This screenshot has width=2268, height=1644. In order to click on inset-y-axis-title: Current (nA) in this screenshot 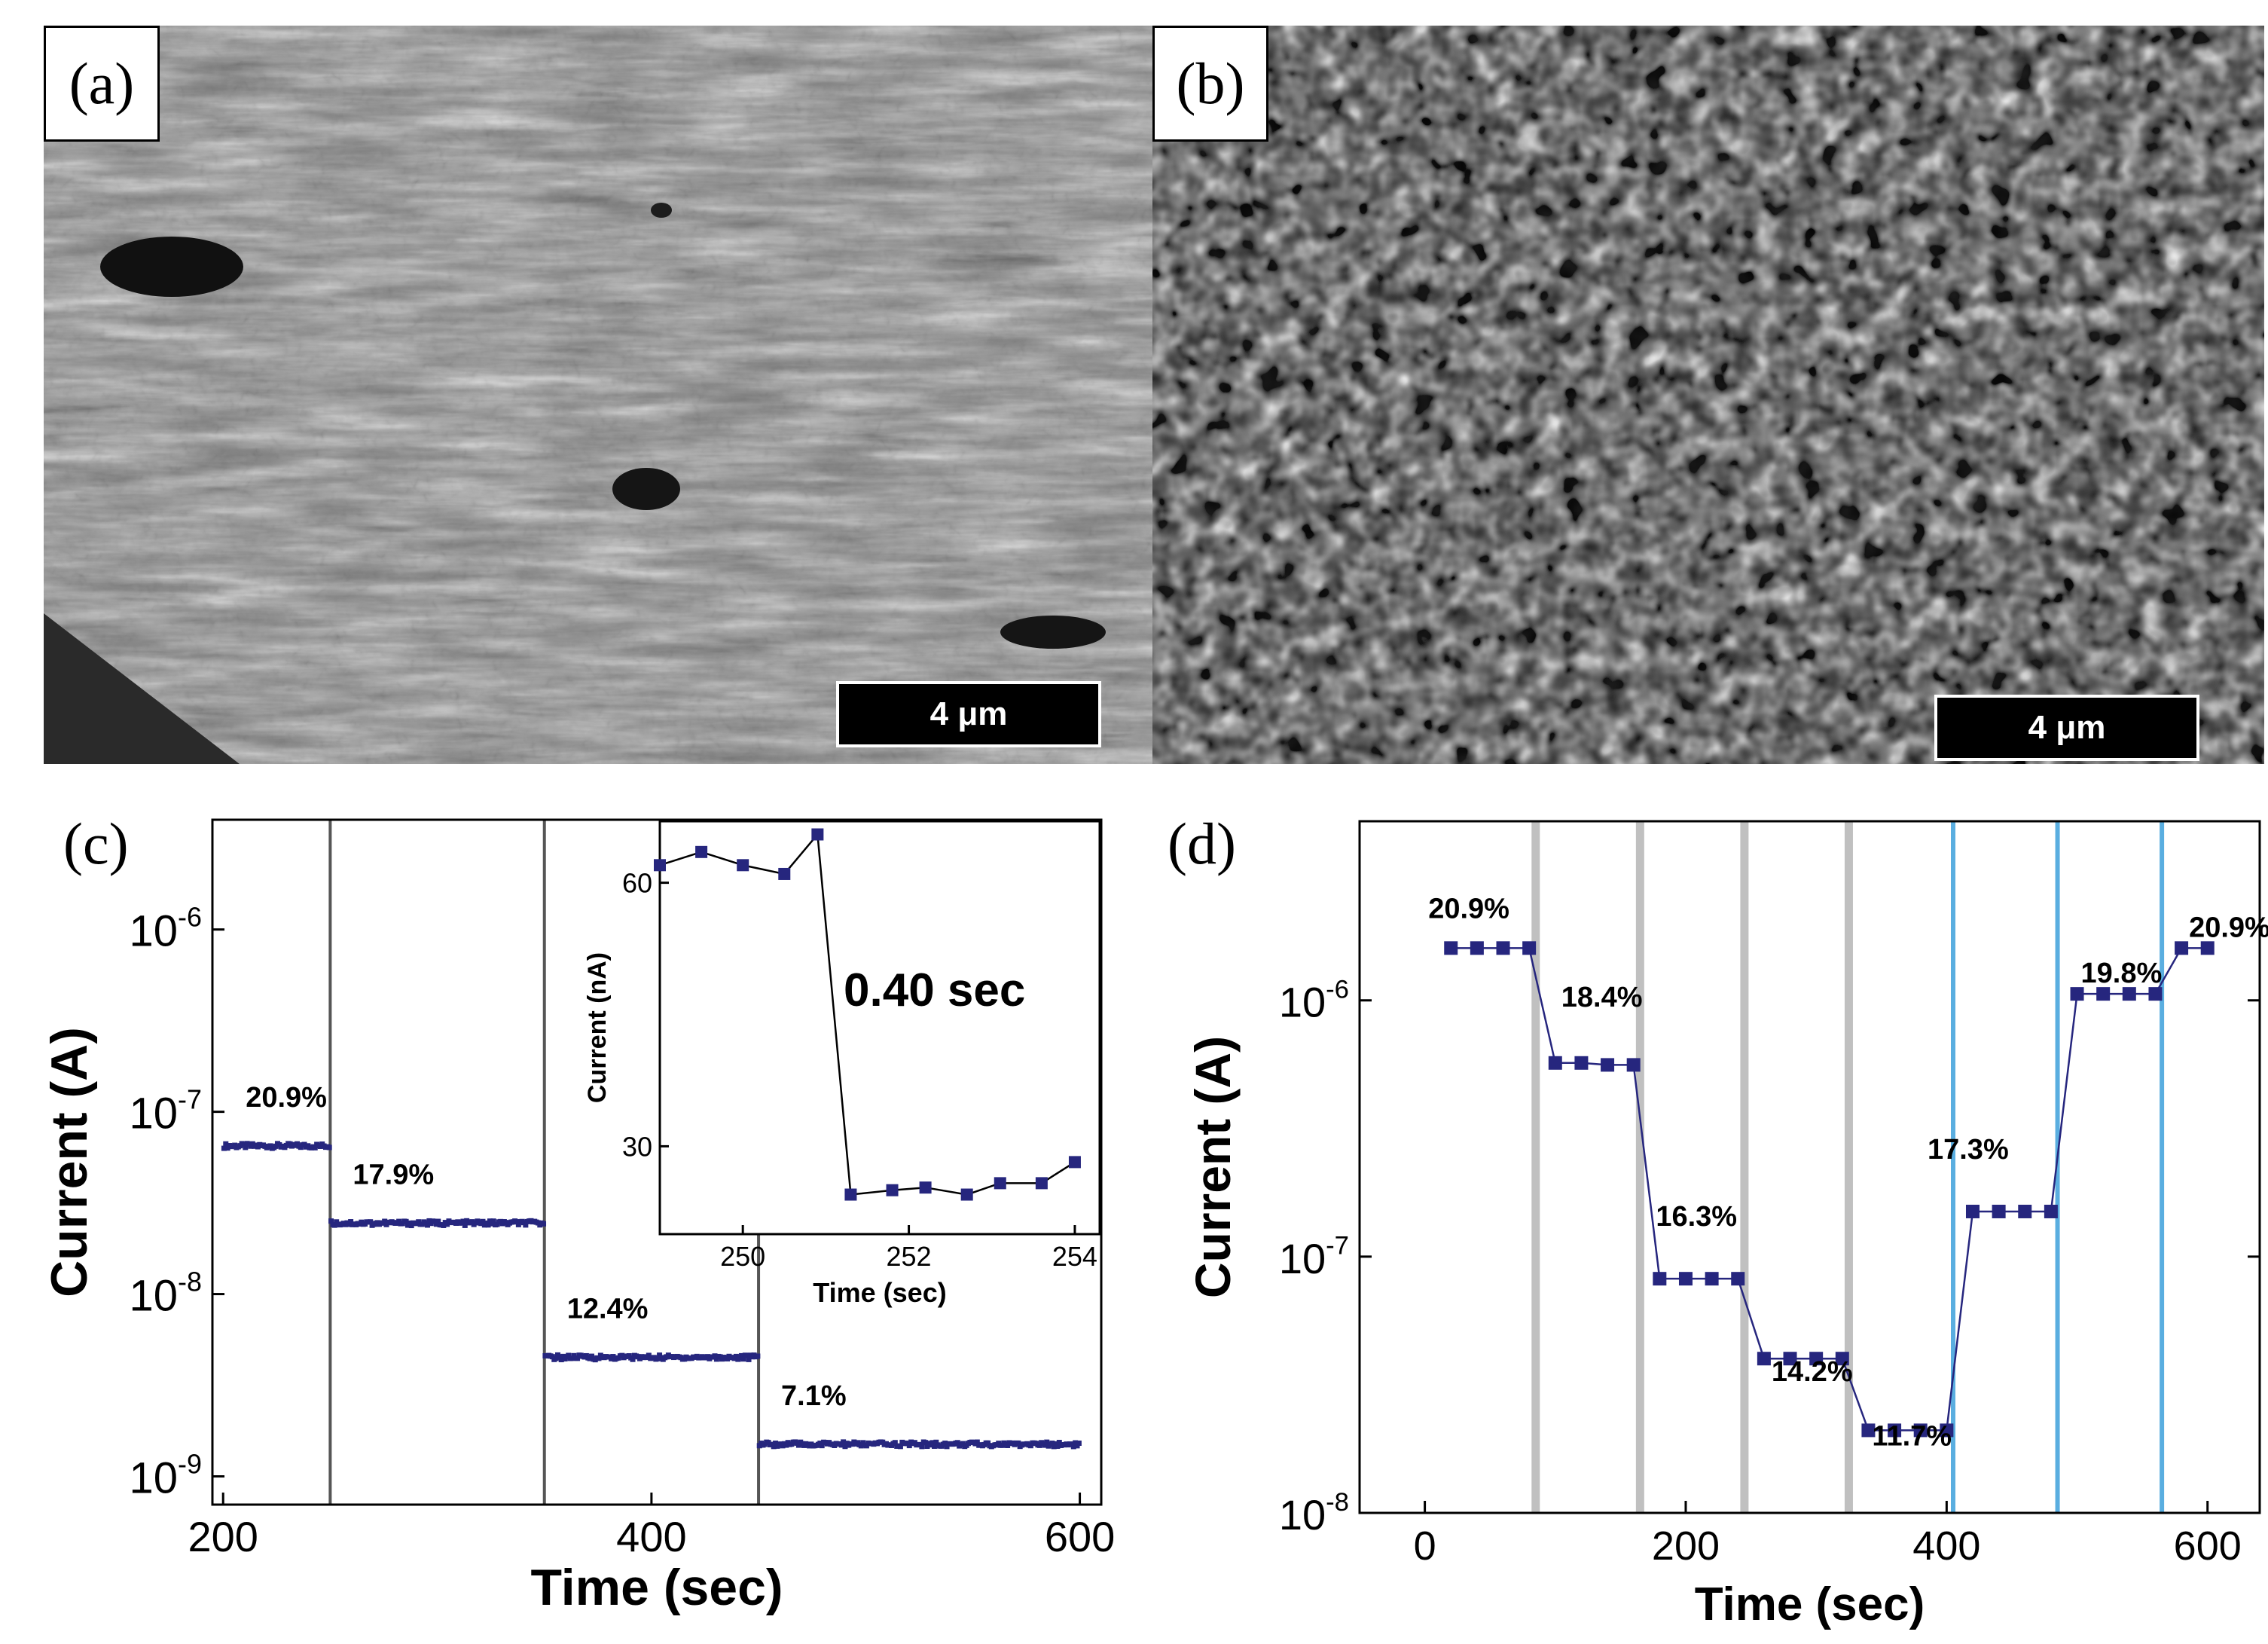, I will do `click(597, 1027)`.